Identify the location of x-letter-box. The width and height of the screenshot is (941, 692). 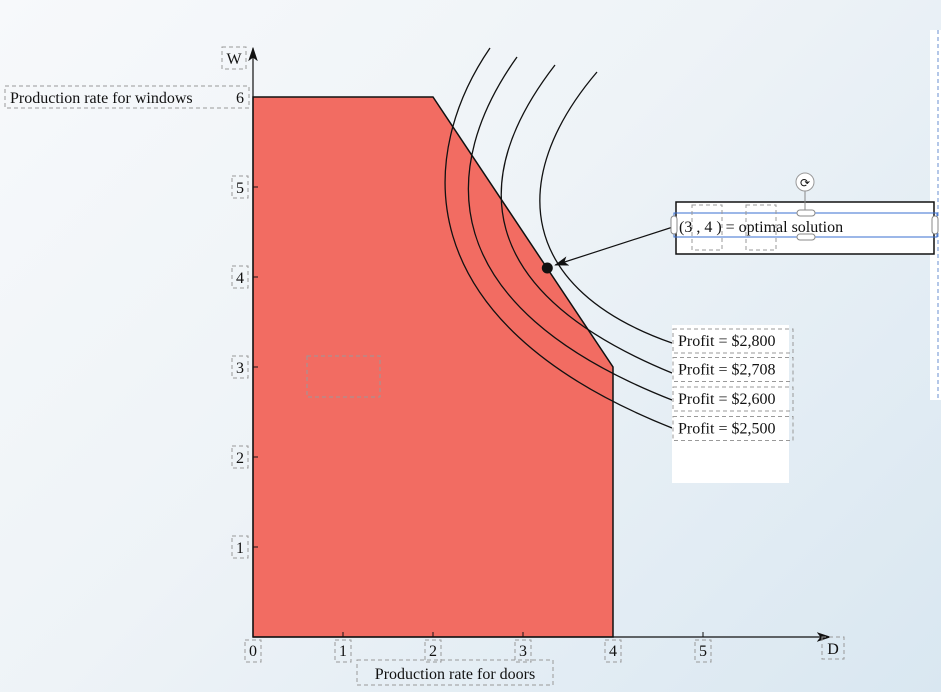
(833, 648).